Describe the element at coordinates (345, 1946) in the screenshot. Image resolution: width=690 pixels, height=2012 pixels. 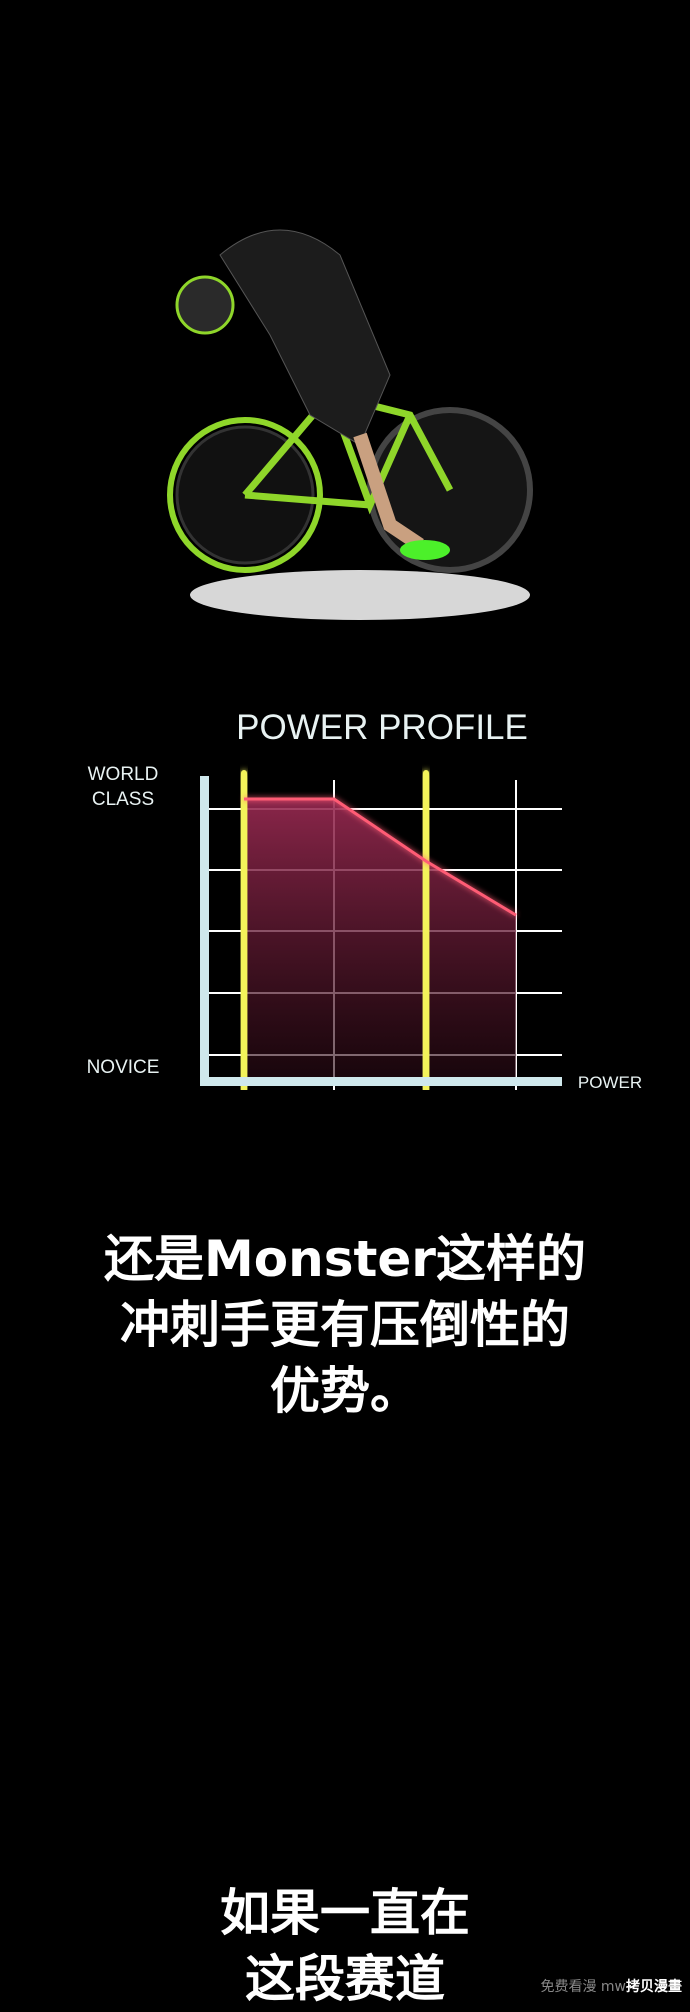
I see `caption-2: 如果一直在 这段赛道` at that location.